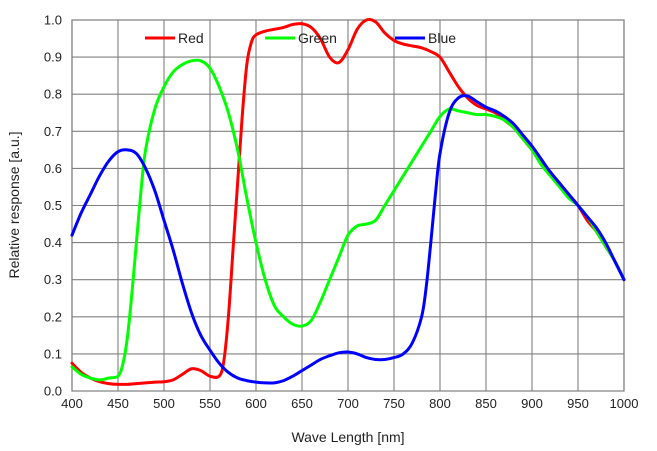 The width and height of the screenshot is (657, 451). Describe the element at coordinates (53, 168) in the screenshot. I see `y-tick-label: 0.6` at that location.